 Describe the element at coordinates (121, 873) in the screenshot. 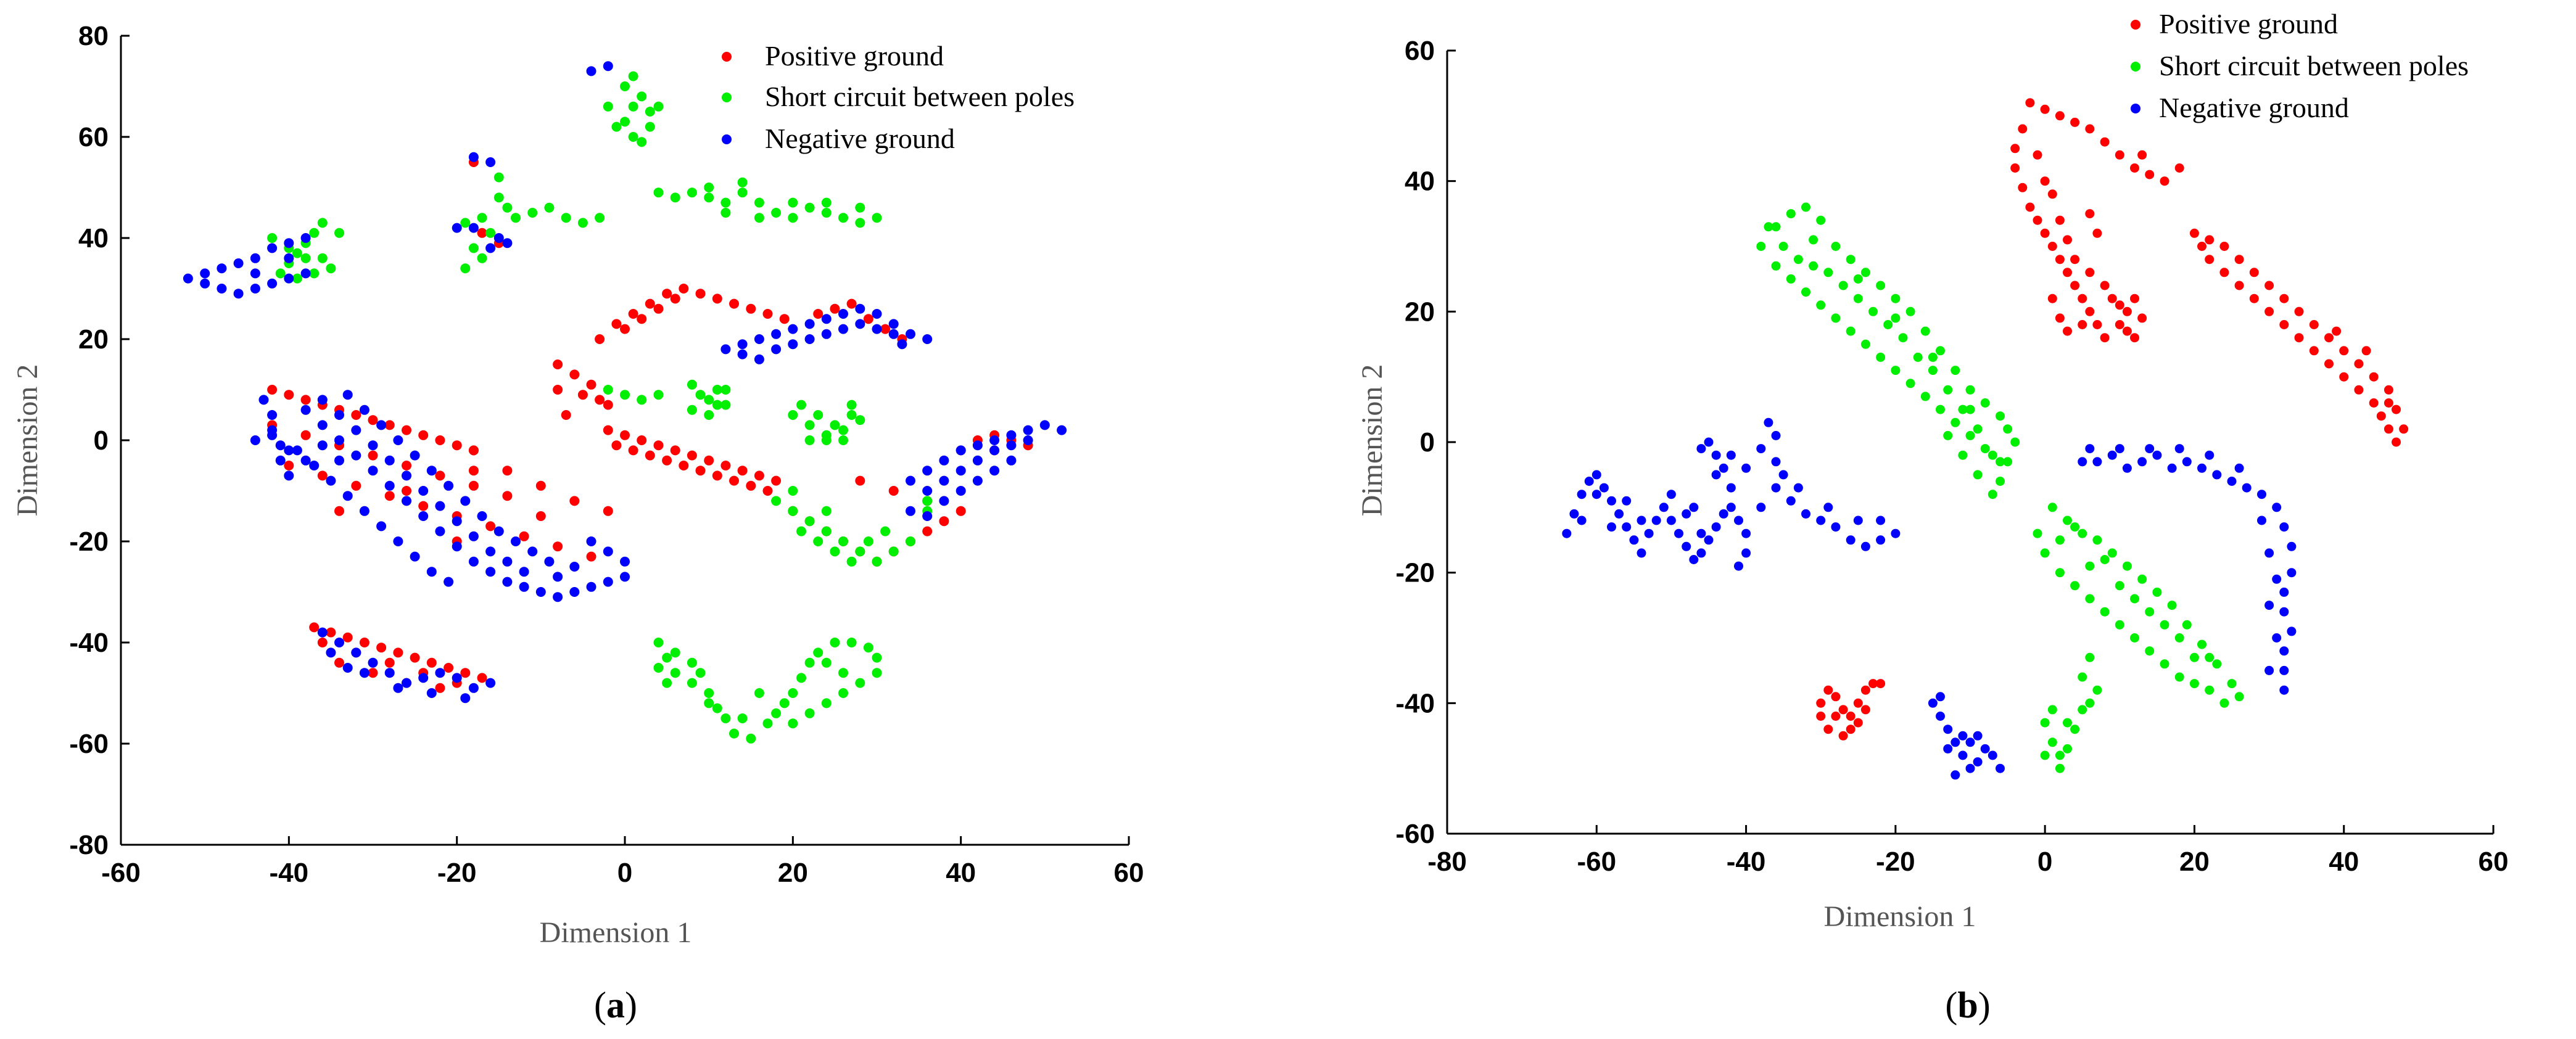

I see `x-tick-label: -60` at that location.